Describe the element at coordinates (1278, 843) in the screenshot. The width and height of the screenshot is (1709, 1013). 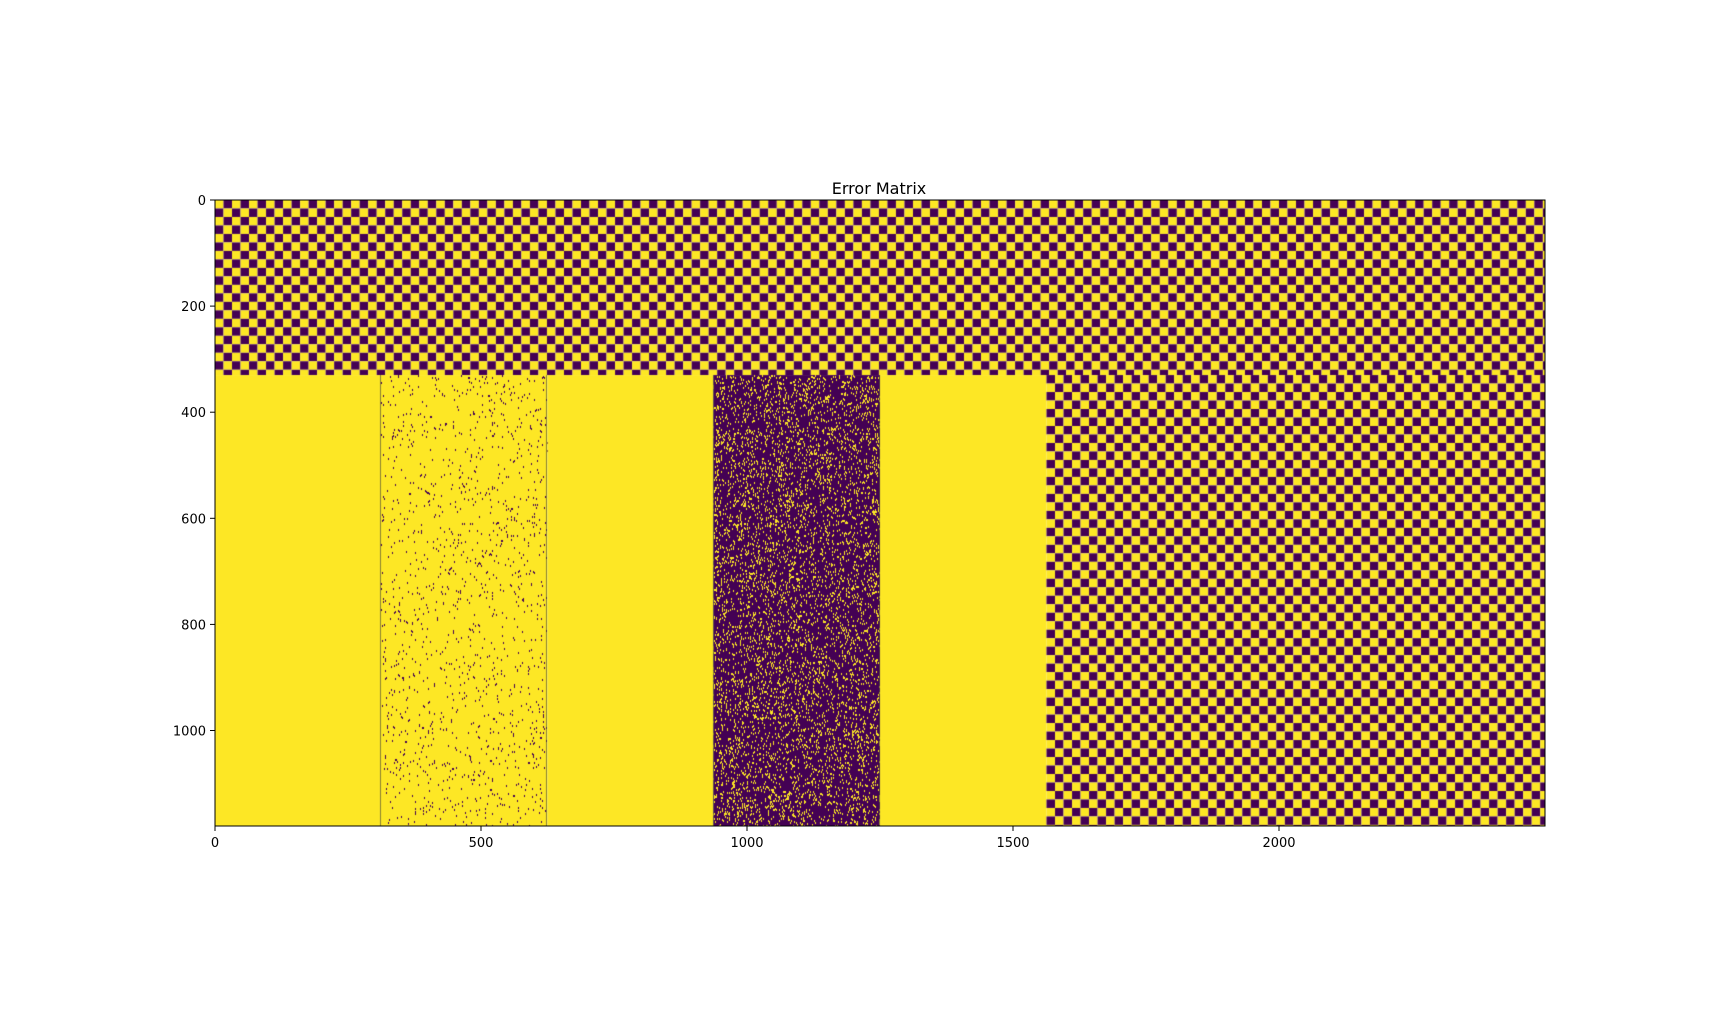
I see `x-tick-label: 2000` at that location.